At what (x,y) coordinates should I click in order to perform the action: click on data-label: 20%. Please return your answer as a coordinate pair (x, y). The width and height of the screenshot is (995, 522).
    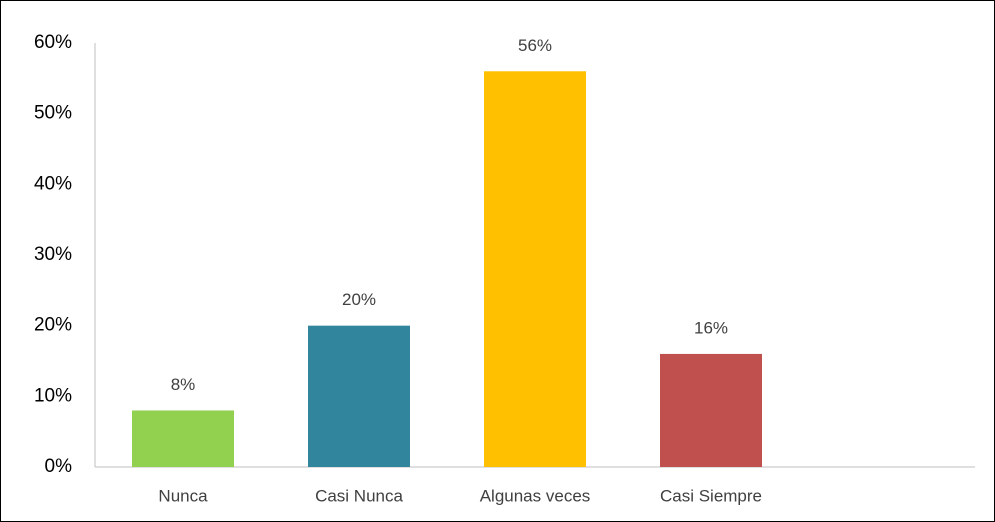
    Looking at the image, I should click on (359, 299).